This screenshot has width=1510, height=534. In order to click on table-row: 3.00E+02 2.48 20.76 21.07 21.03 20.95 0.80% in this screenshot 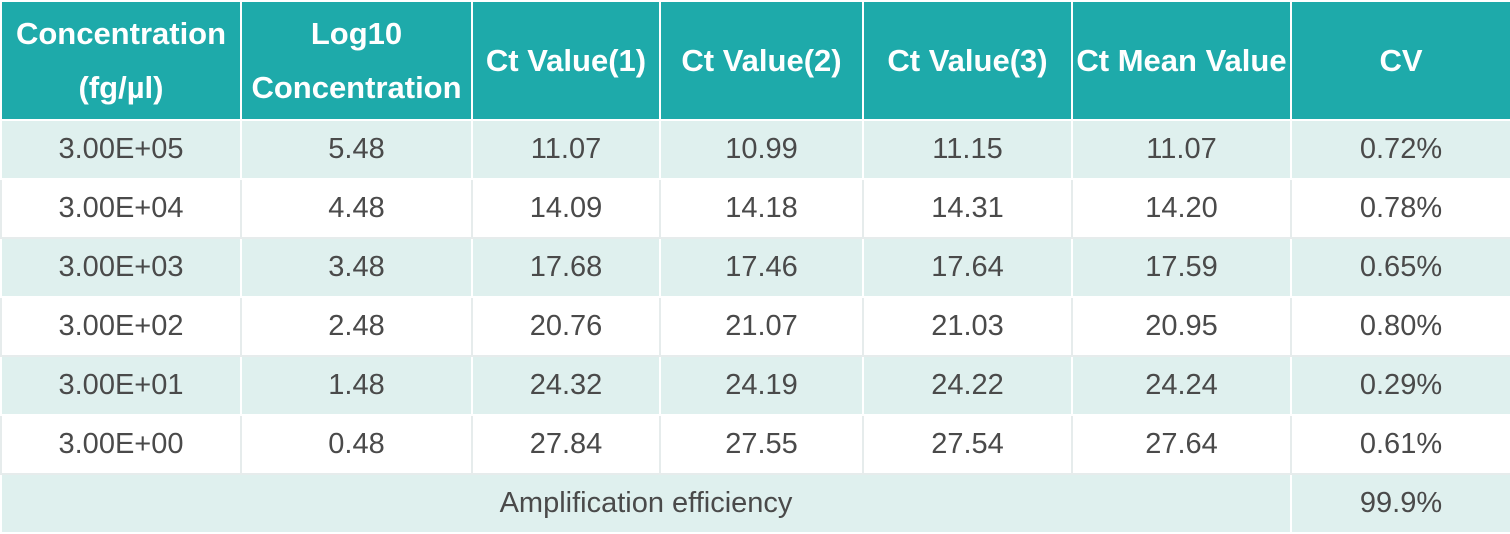, I will do `click(755, 326)`.